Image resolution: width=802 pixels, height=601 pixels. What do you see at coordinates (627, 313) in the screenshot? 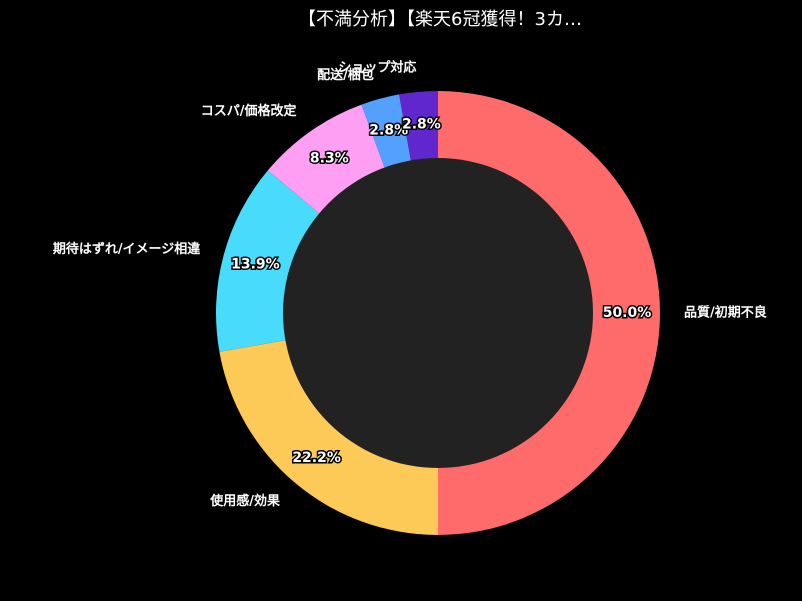
I see `data-label: 50.0%` at bounding box center [627, 313].